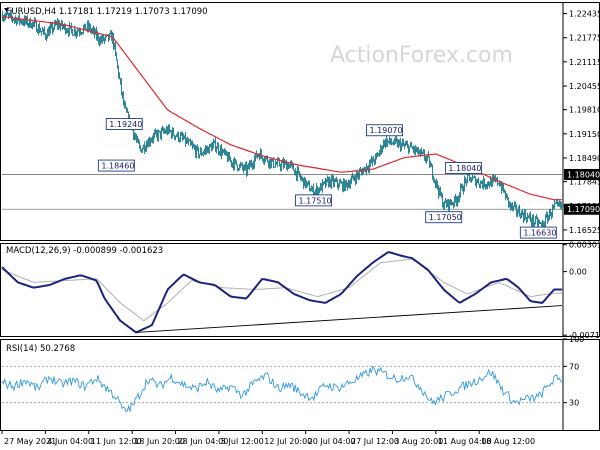 The width and height of the screenshot is (600, 450). I want to click on price-annotation-label: 1.18040, so click(464, 168).